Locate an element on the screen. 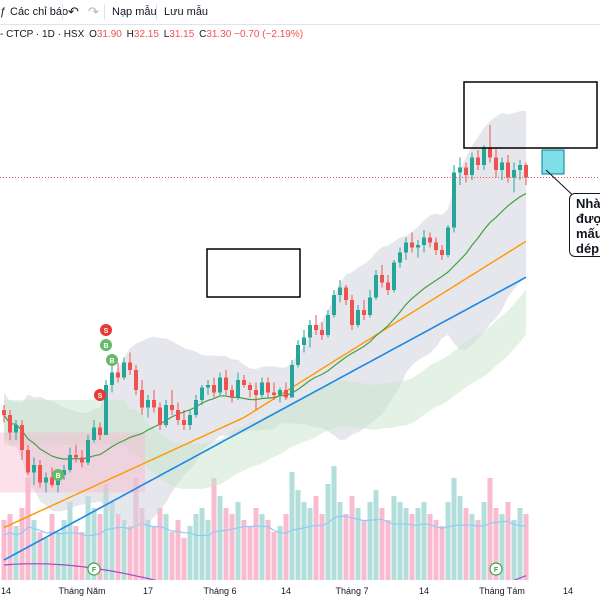 This screenshot has height=600, width=600. x-tick-label: Tháng Tám is located at coordinates (502, 591).